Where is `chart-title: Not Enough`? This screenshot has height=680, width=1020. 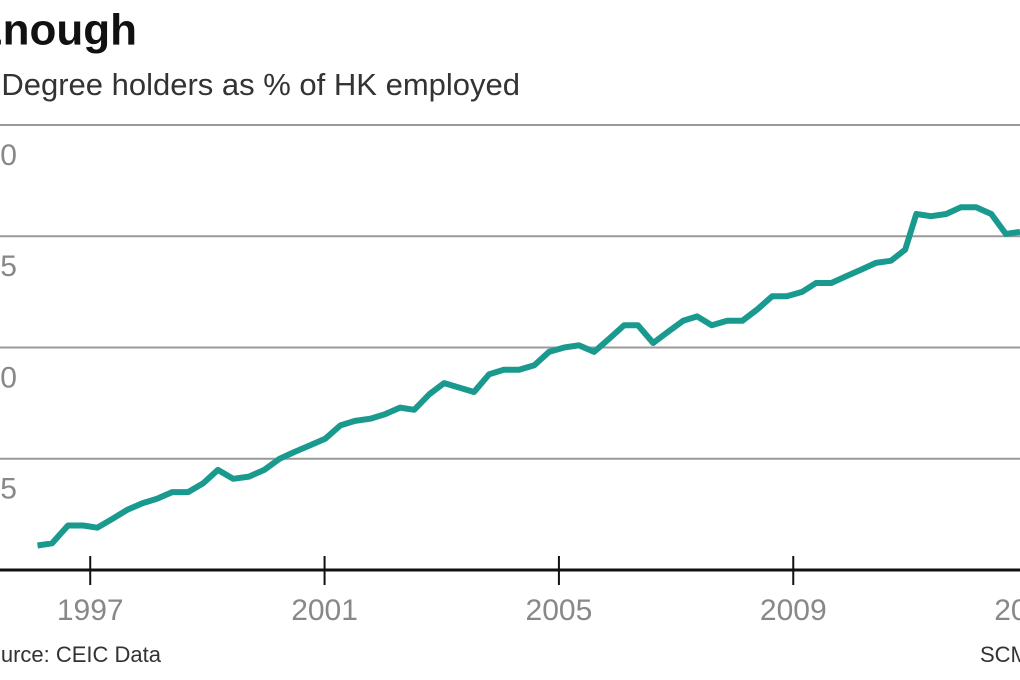
chart-title: Not Enough is located at coordinates (68, 30).